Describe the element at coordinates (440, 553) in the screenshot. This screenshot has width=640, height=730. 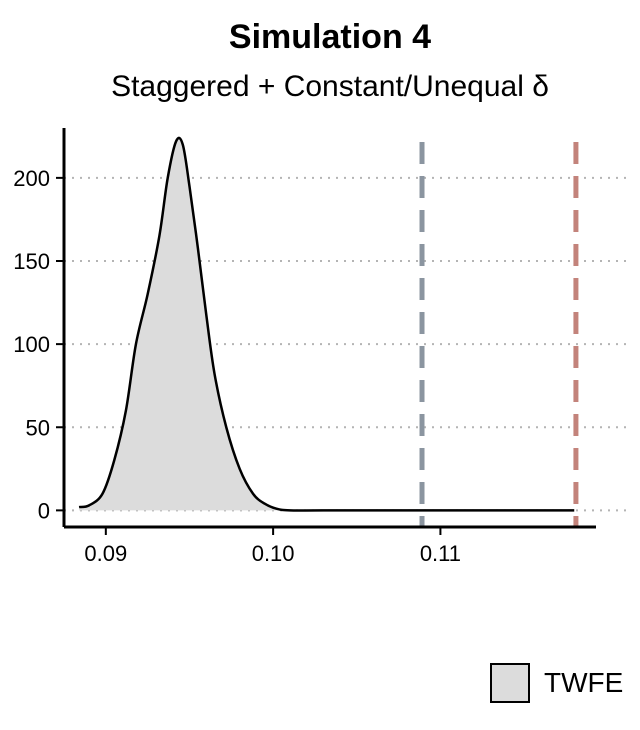
I see `x-tick-label-2: 0.11` at that location.